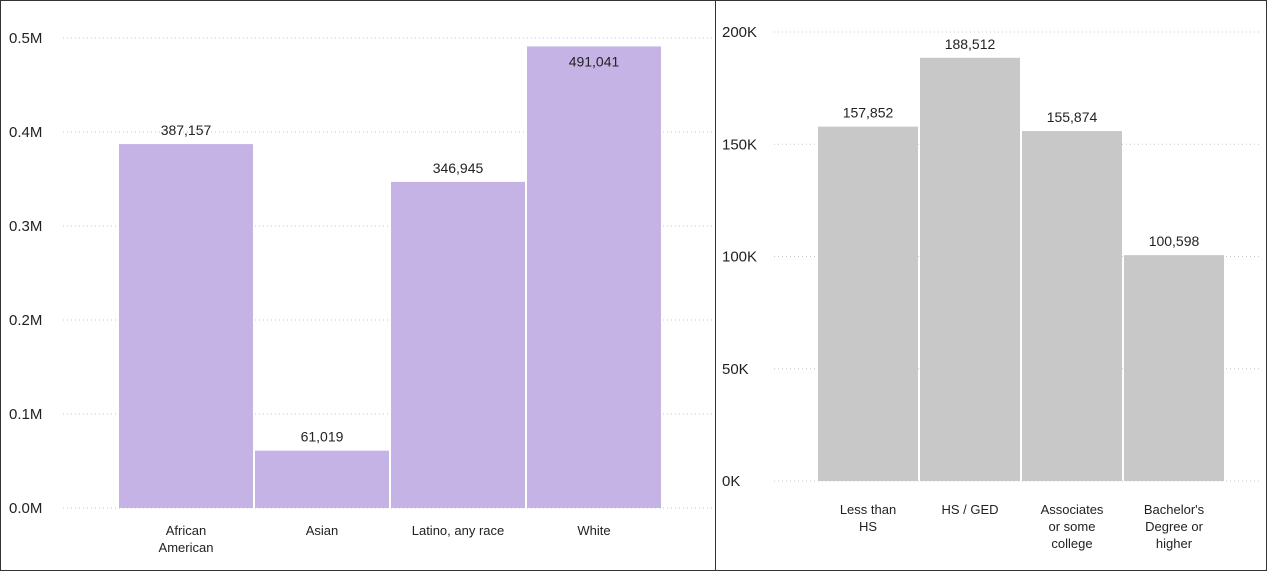 This screenshot has height=573, width=1267. Describe the element at coordinates (25, 414) in the screenshot. I see `y-tick-label: 0.1M` at that location.